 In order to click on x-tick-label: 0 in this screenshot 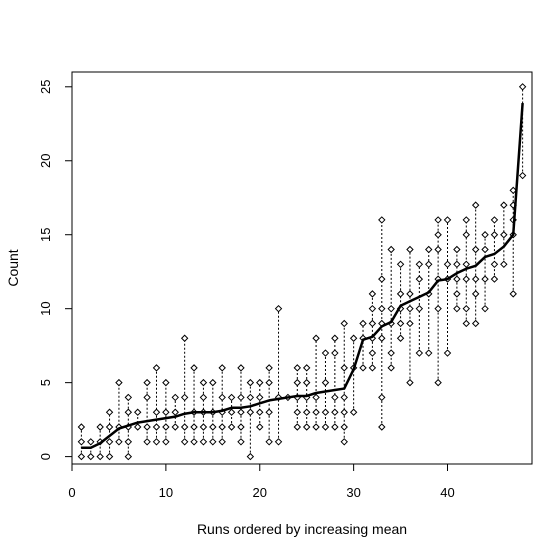, I will do `click(71, 492)`.